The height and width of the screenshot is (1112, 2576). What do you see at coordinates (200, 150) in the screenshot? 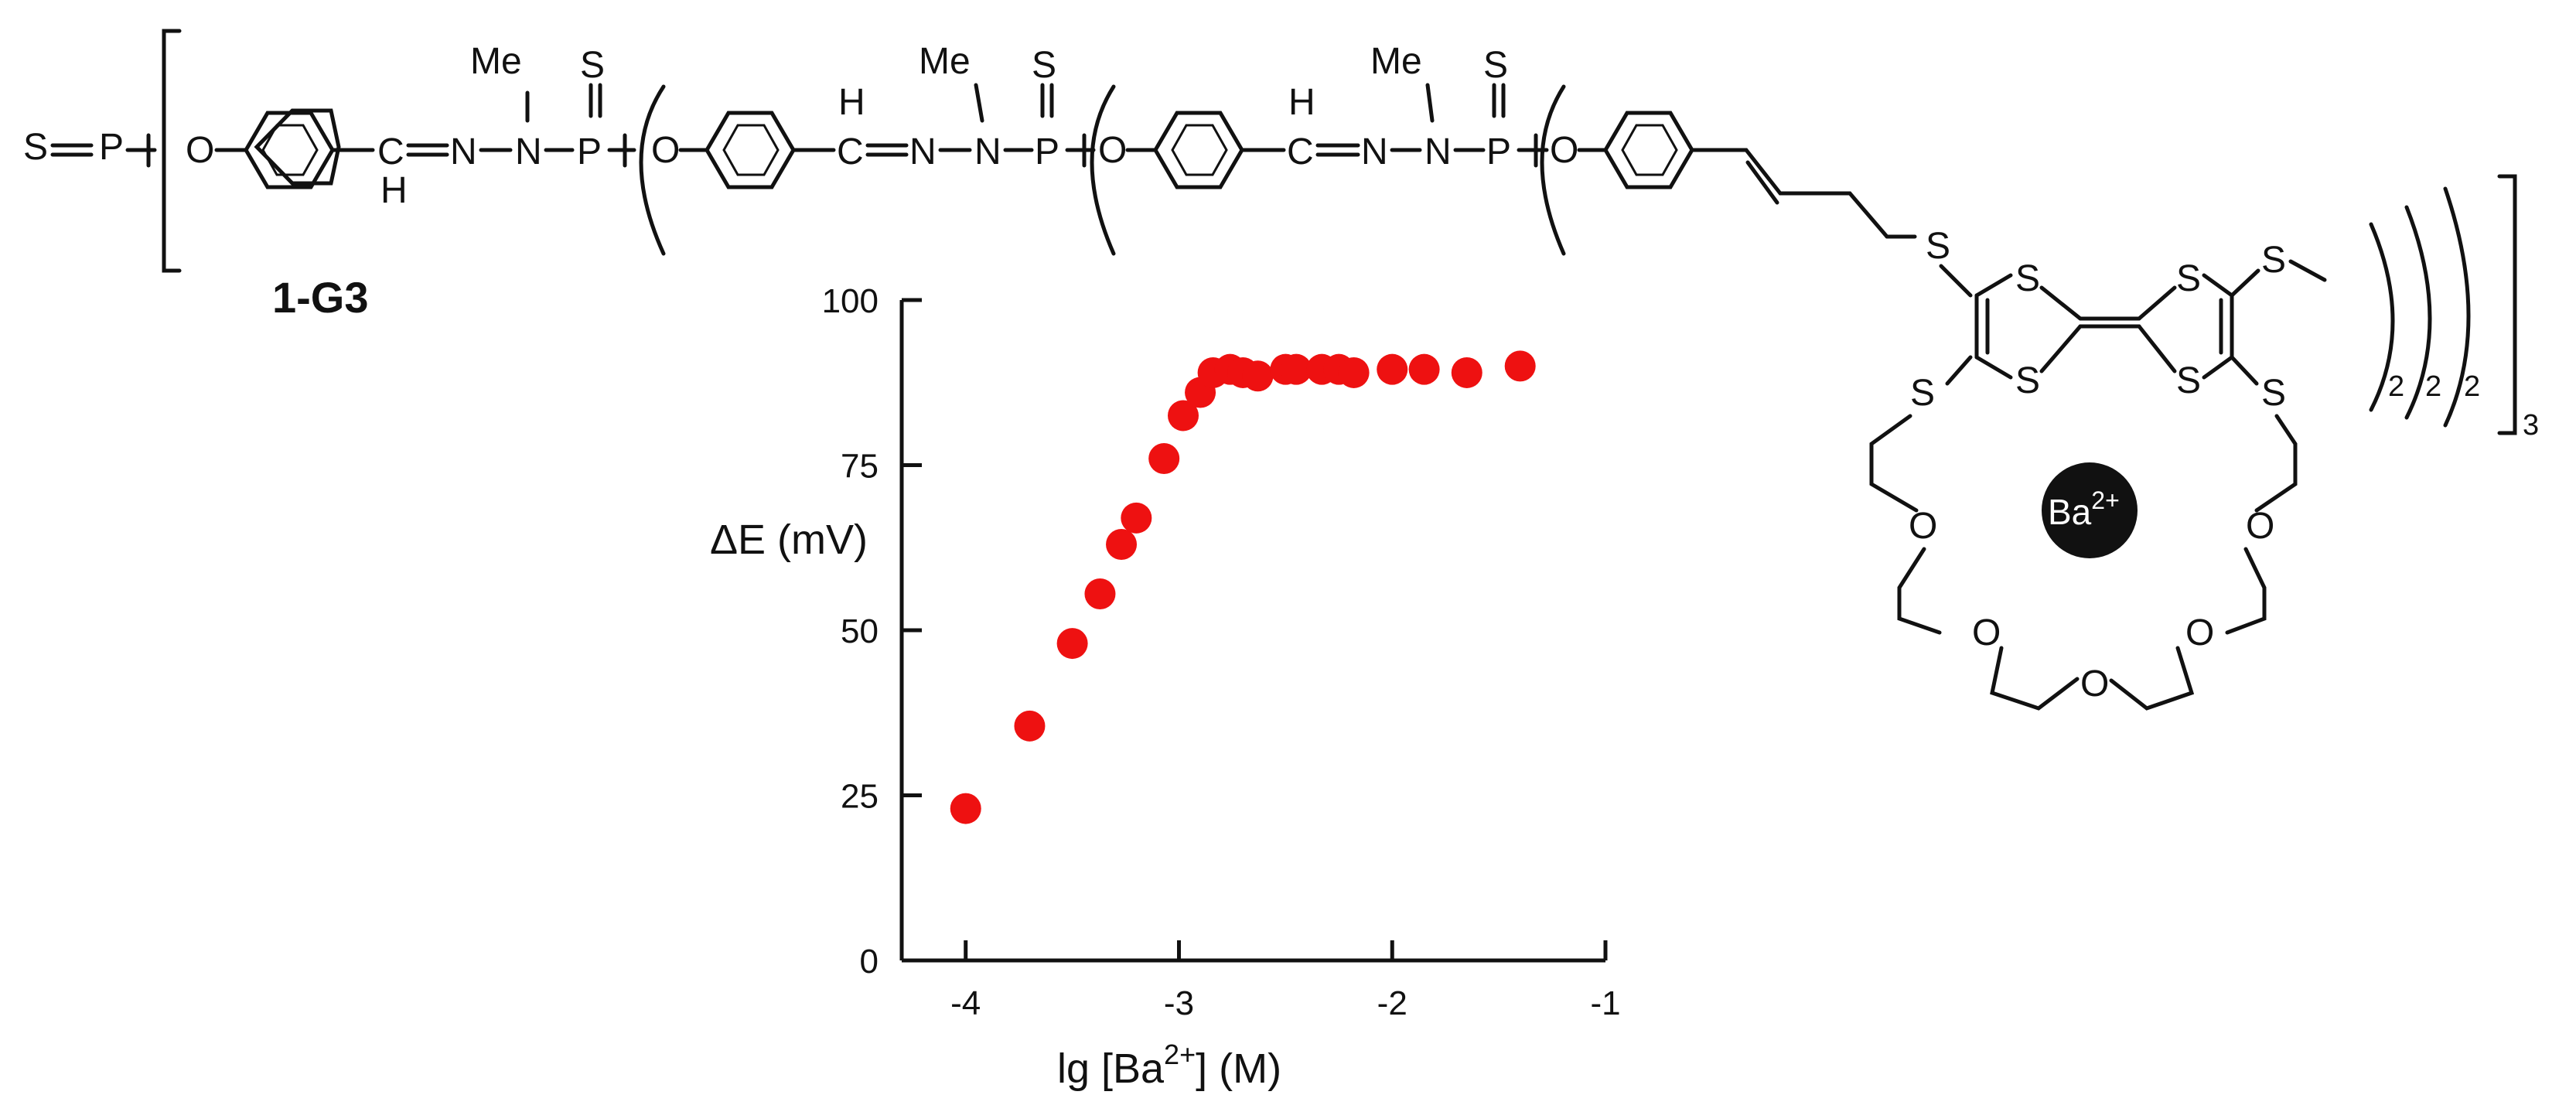
I see `core-oxygen-label: O` at bounding box center [200, 150].